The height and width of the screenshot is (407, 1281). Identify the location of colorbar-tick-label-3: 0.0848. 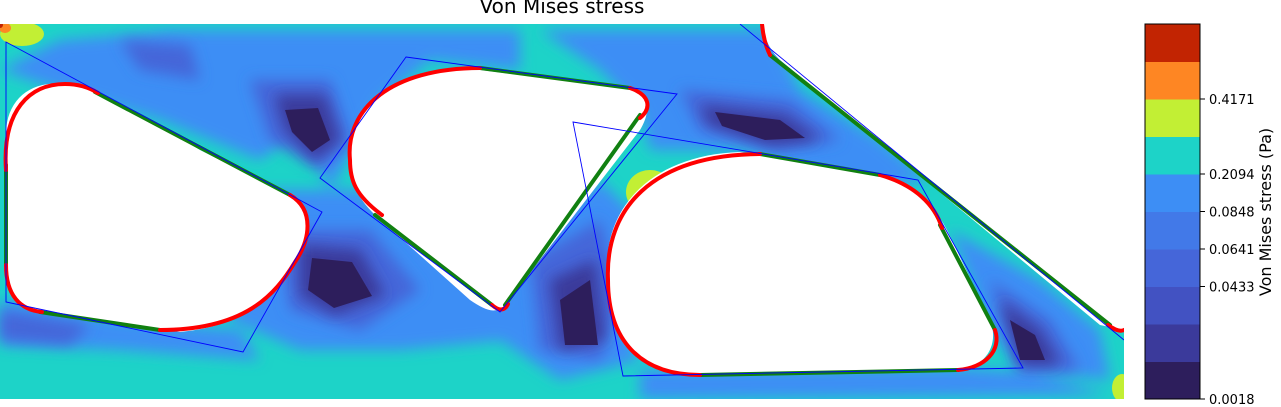
(1232, 213).